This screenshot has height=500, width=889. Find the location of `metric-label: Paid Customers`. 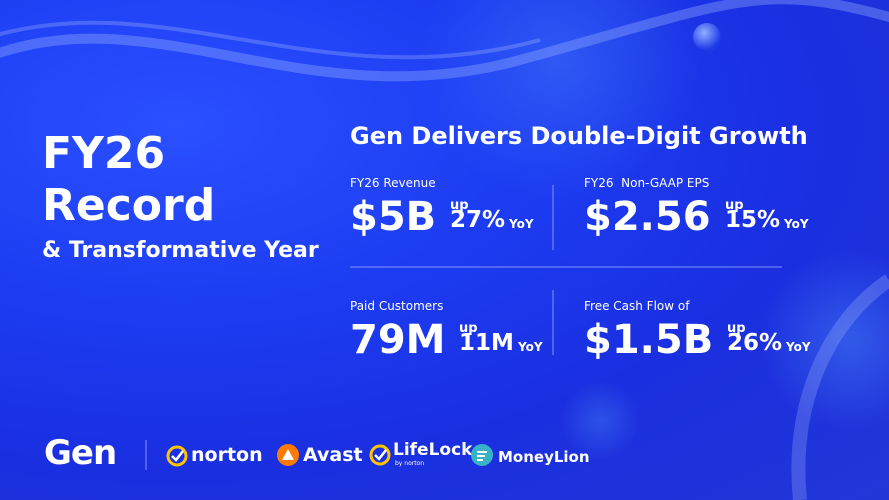

metric-label: Paid Customers is located at coordinates (397, 306).